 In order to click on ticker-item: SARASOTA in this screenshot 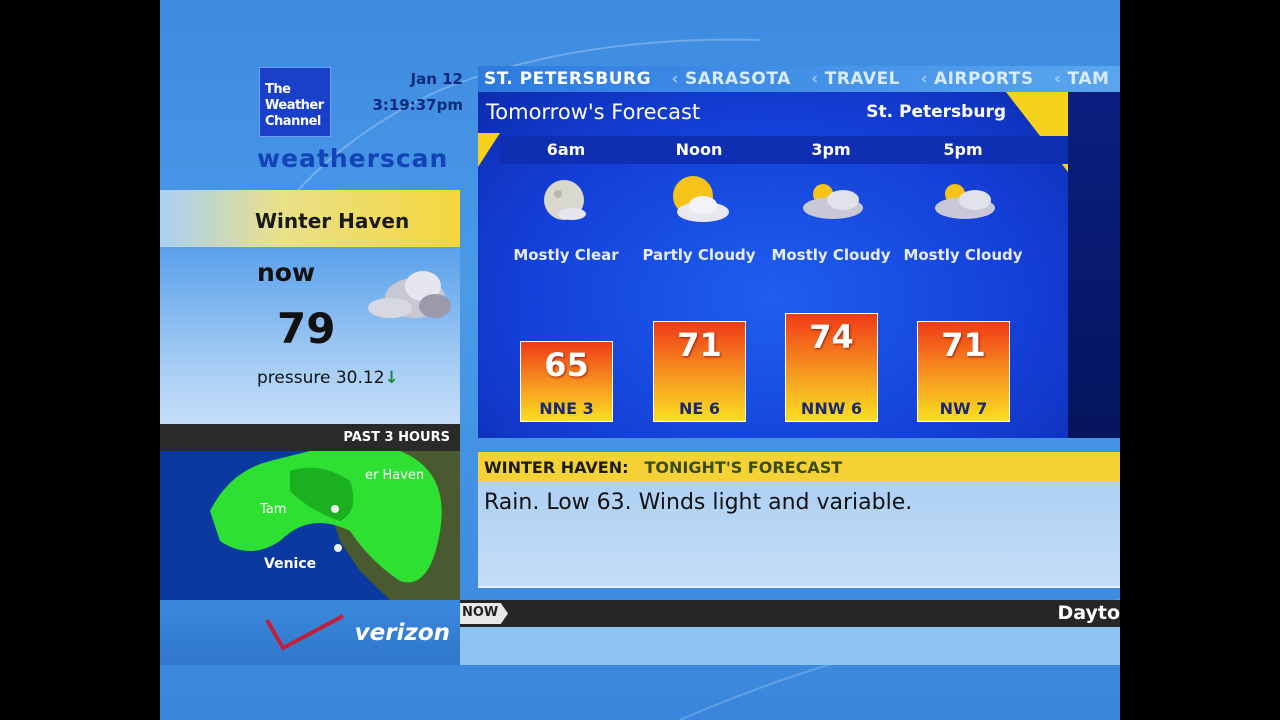, I will do `click(738, 79)`.